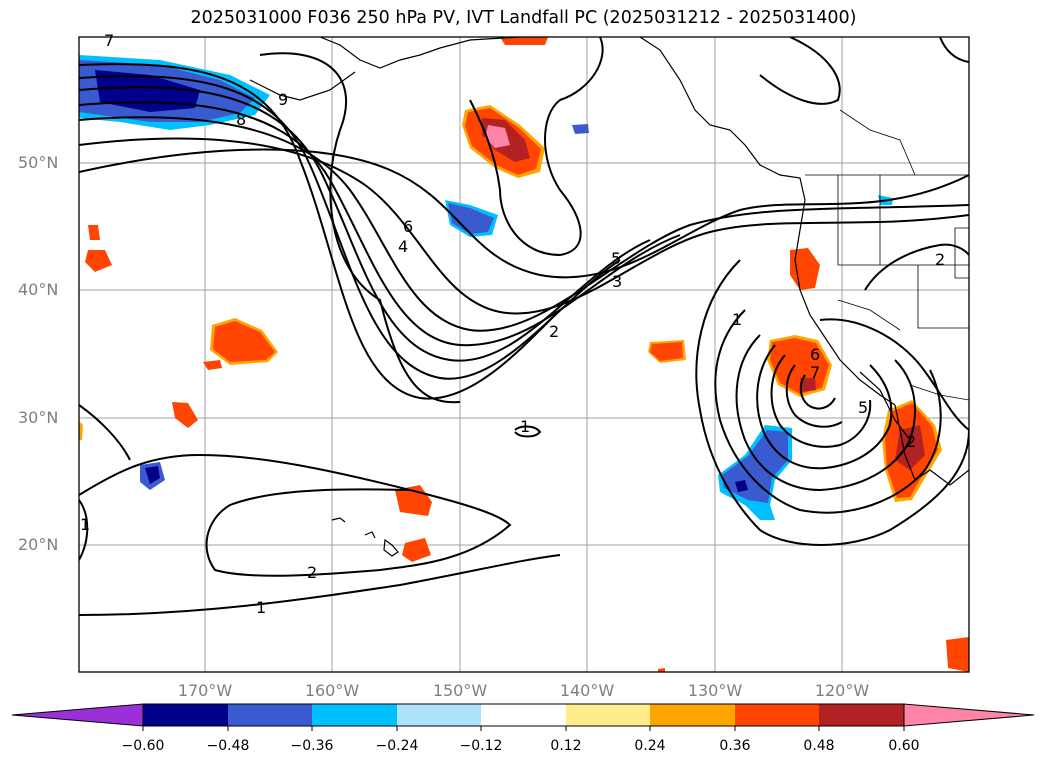 This screenshot has width=1047, height=765. Describe the element at coordinates (38, 544) in the screenshot. I see `lat-label-20n: 20°N` at that location.